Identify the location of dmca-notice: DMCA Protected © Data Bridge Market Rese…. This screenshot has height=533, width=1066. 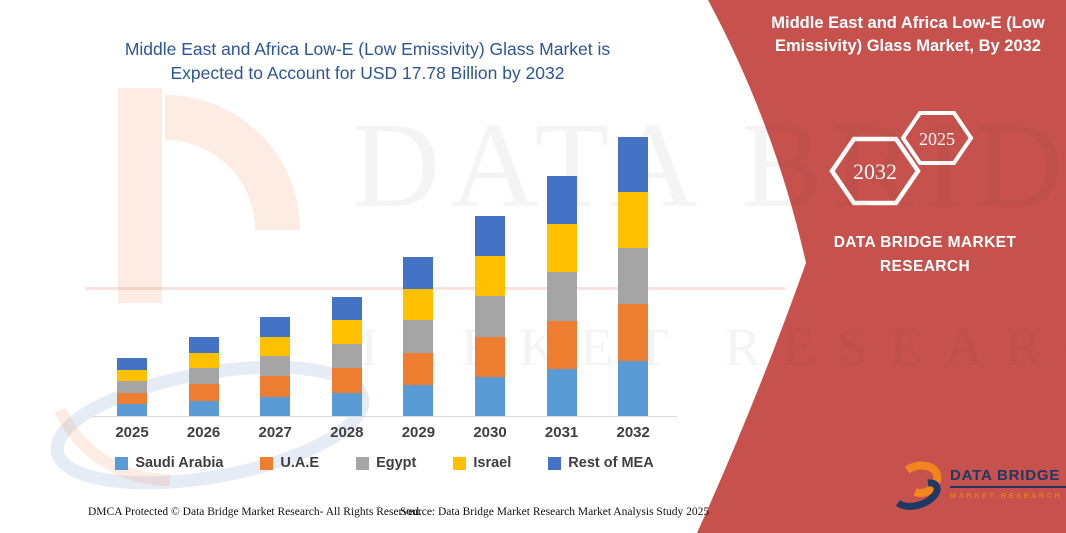
(255, 512).